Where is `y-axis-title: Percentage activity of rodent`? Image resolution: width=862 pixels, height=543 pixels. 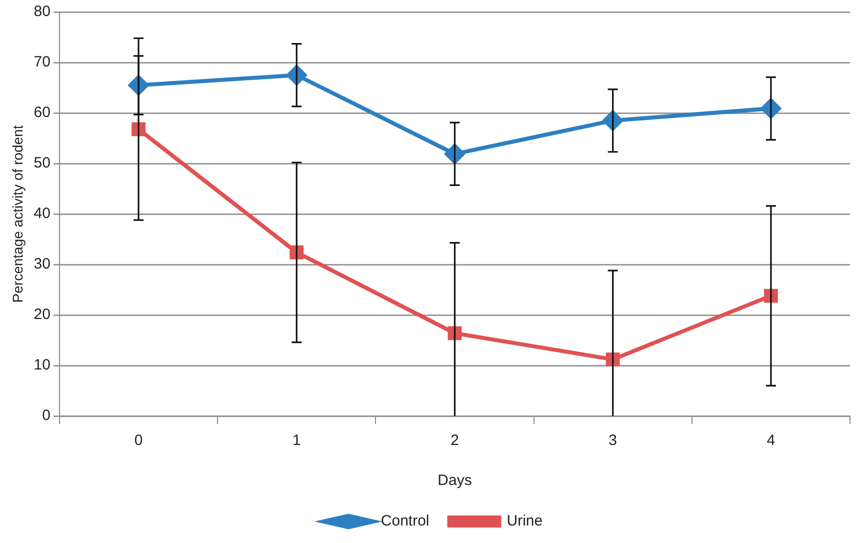 y-axis-title: Percentage activity of rodent is located at coordinates (17, 214).